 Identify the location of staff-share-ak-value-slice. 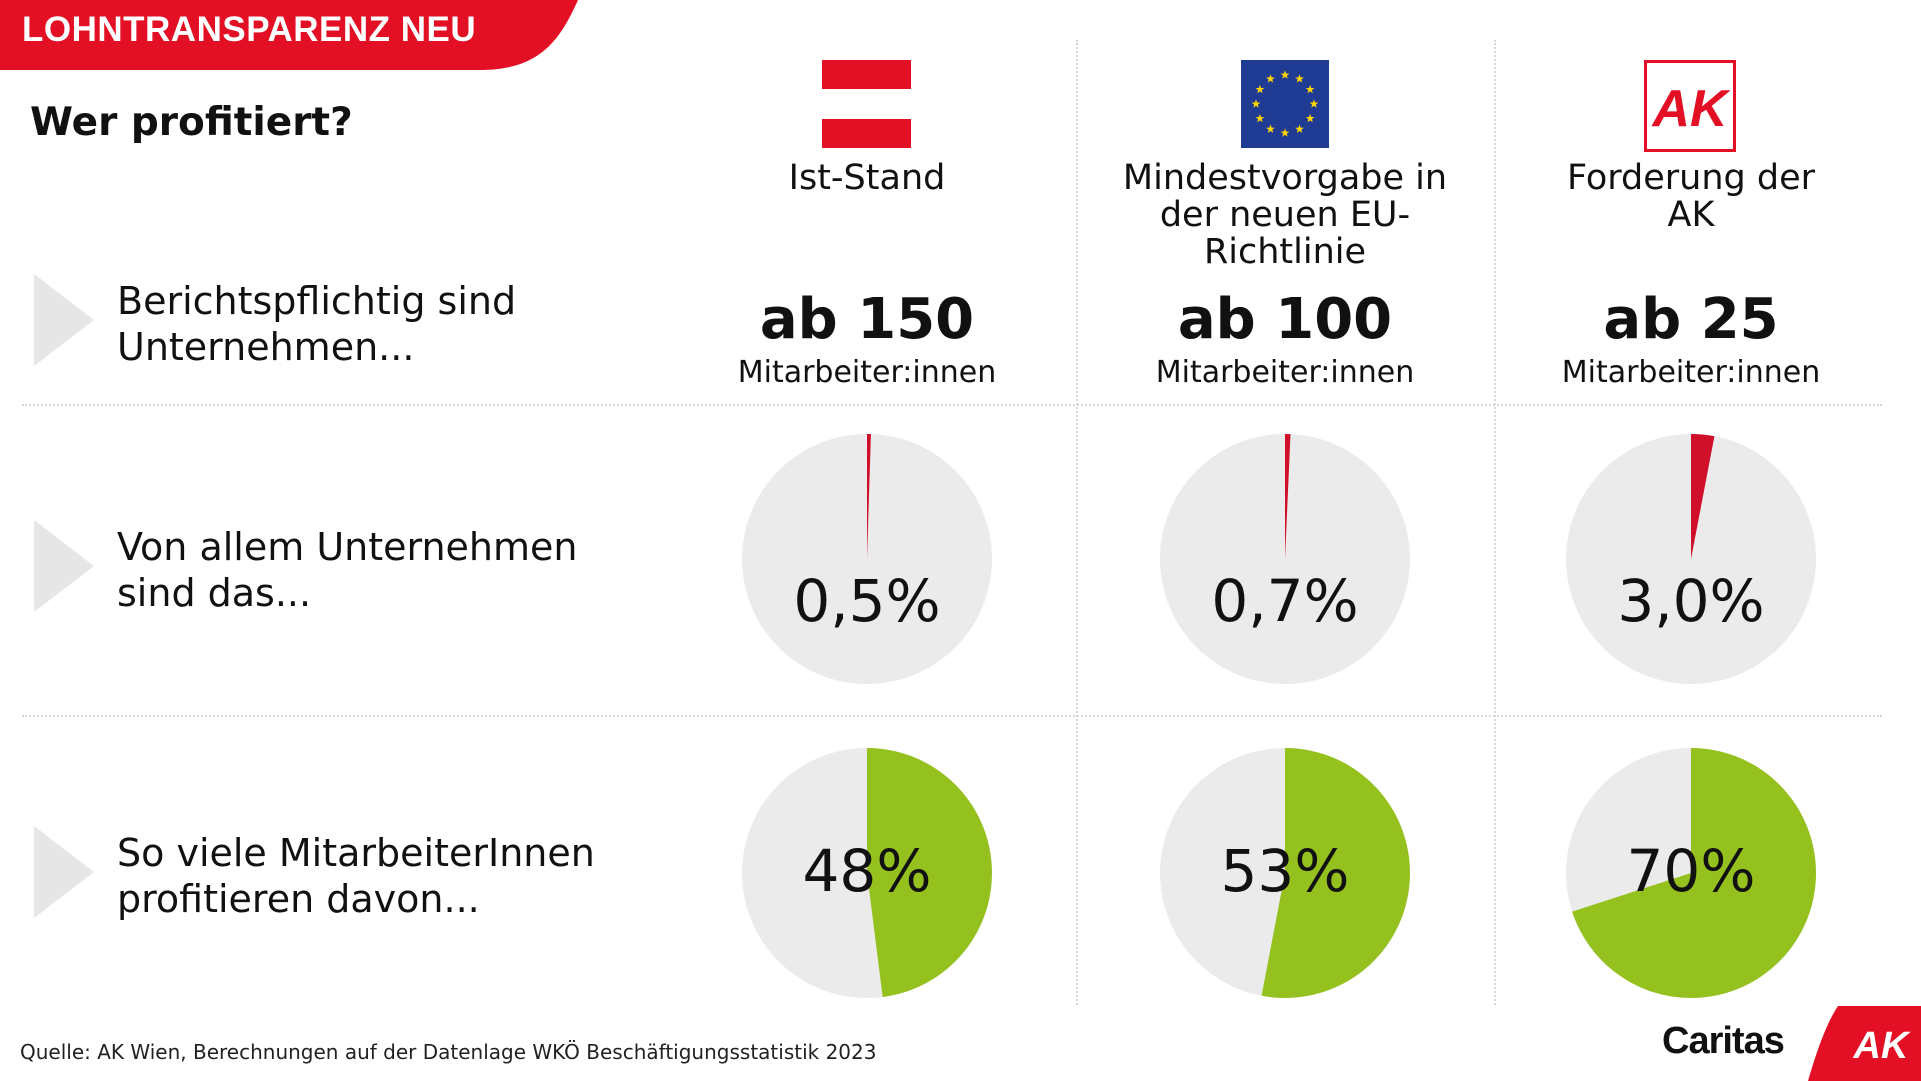
(1694, 873).